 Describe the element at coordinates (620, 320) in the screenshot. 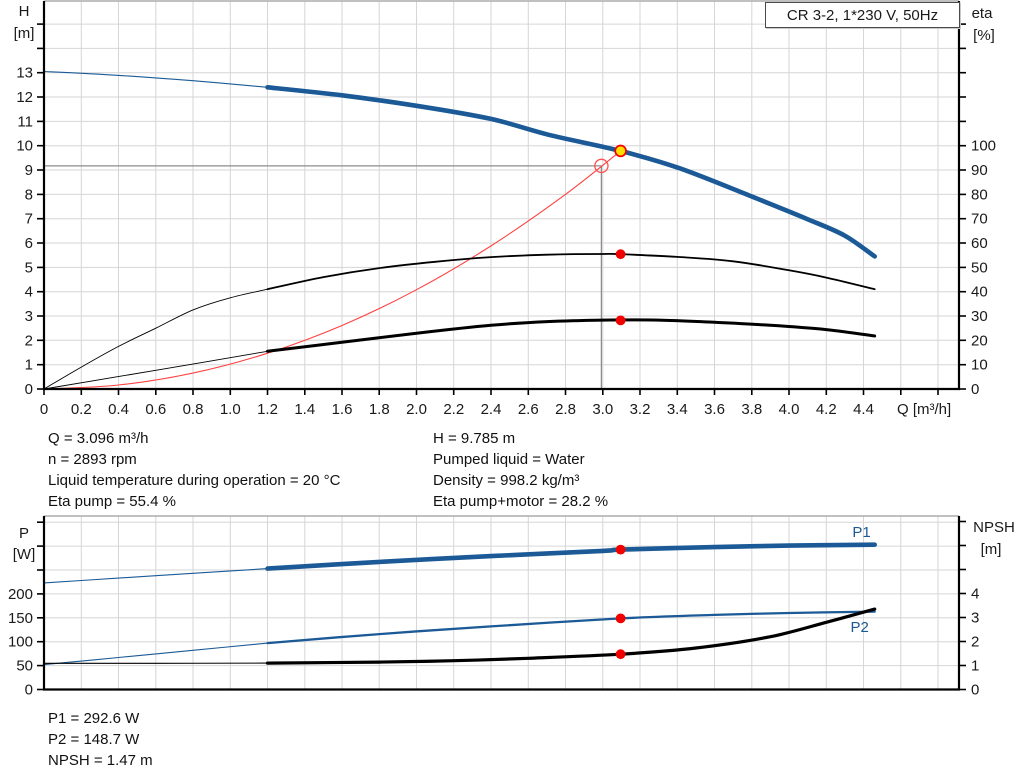

I see `eta-pump-motor-operating-dot` at that location.